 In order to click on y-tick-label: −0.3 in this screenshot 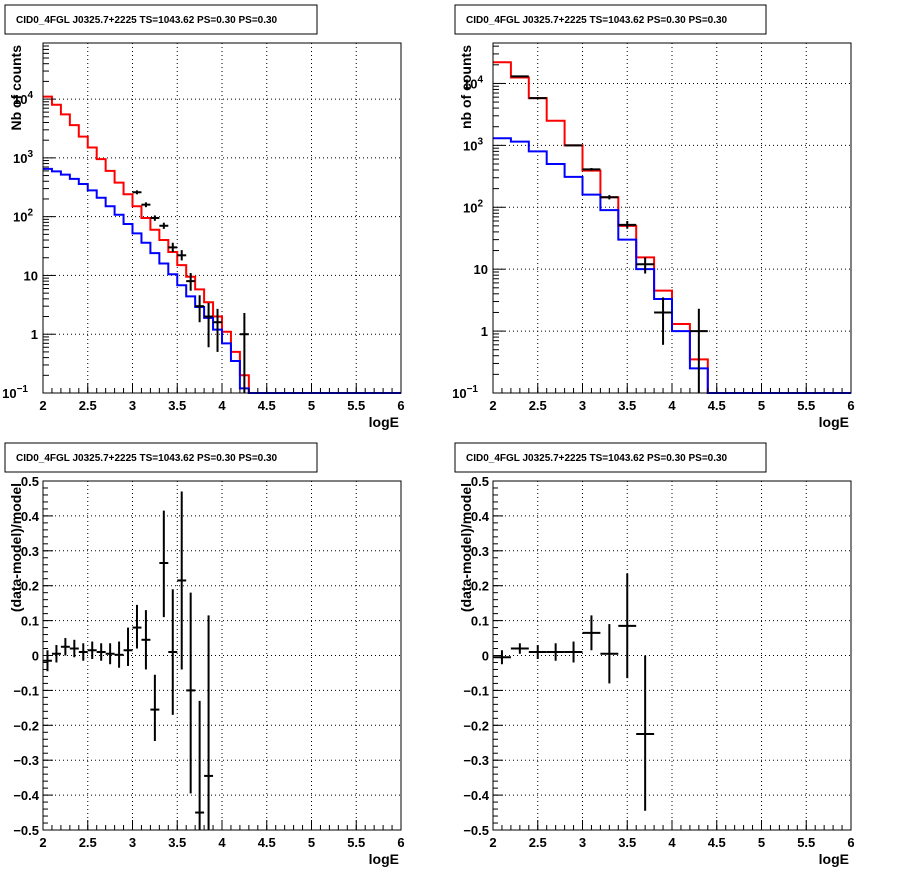, I will do `click(26, 760)`.